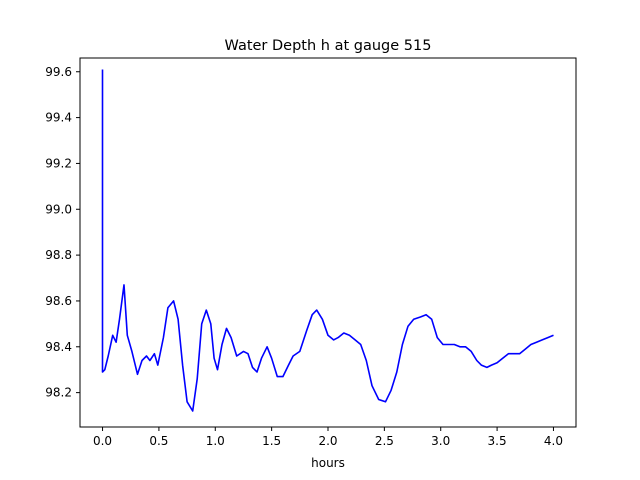 Image resolution: width=640 pixels, height=480 pixels. I want to click on y-tick-label: 99.6, so click(58, 72).